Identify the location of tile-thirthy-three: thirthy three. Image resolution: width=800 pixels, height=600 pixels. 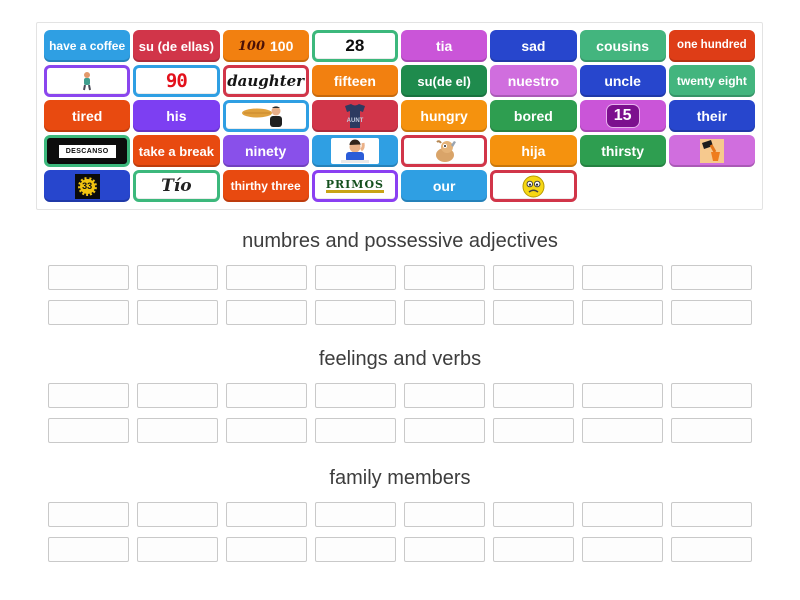
(265, 186).